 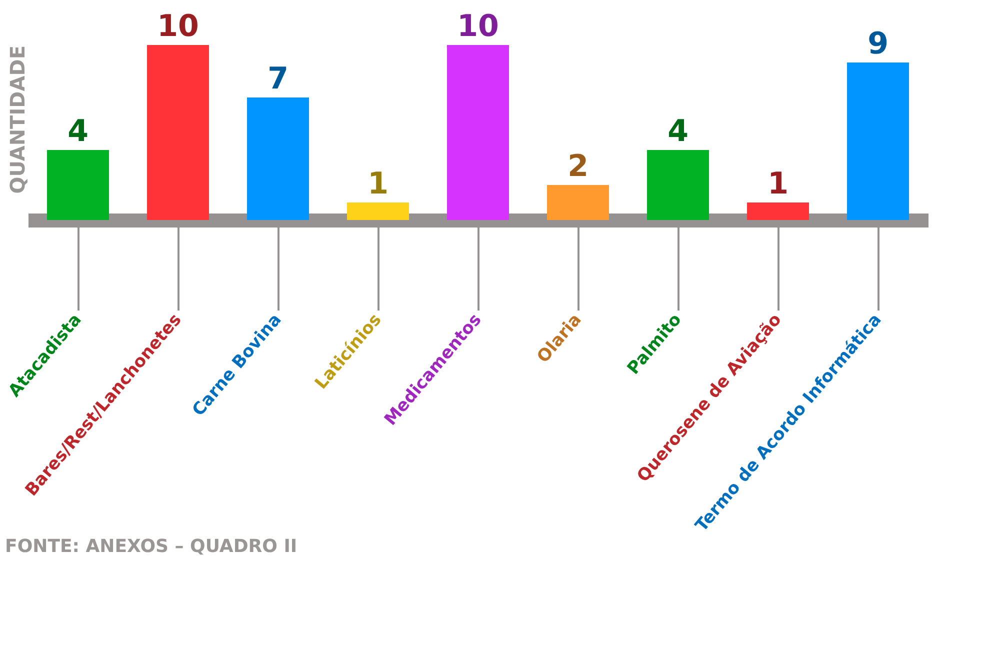 I want to click on data-label: 7, so click(x=278, y=79).